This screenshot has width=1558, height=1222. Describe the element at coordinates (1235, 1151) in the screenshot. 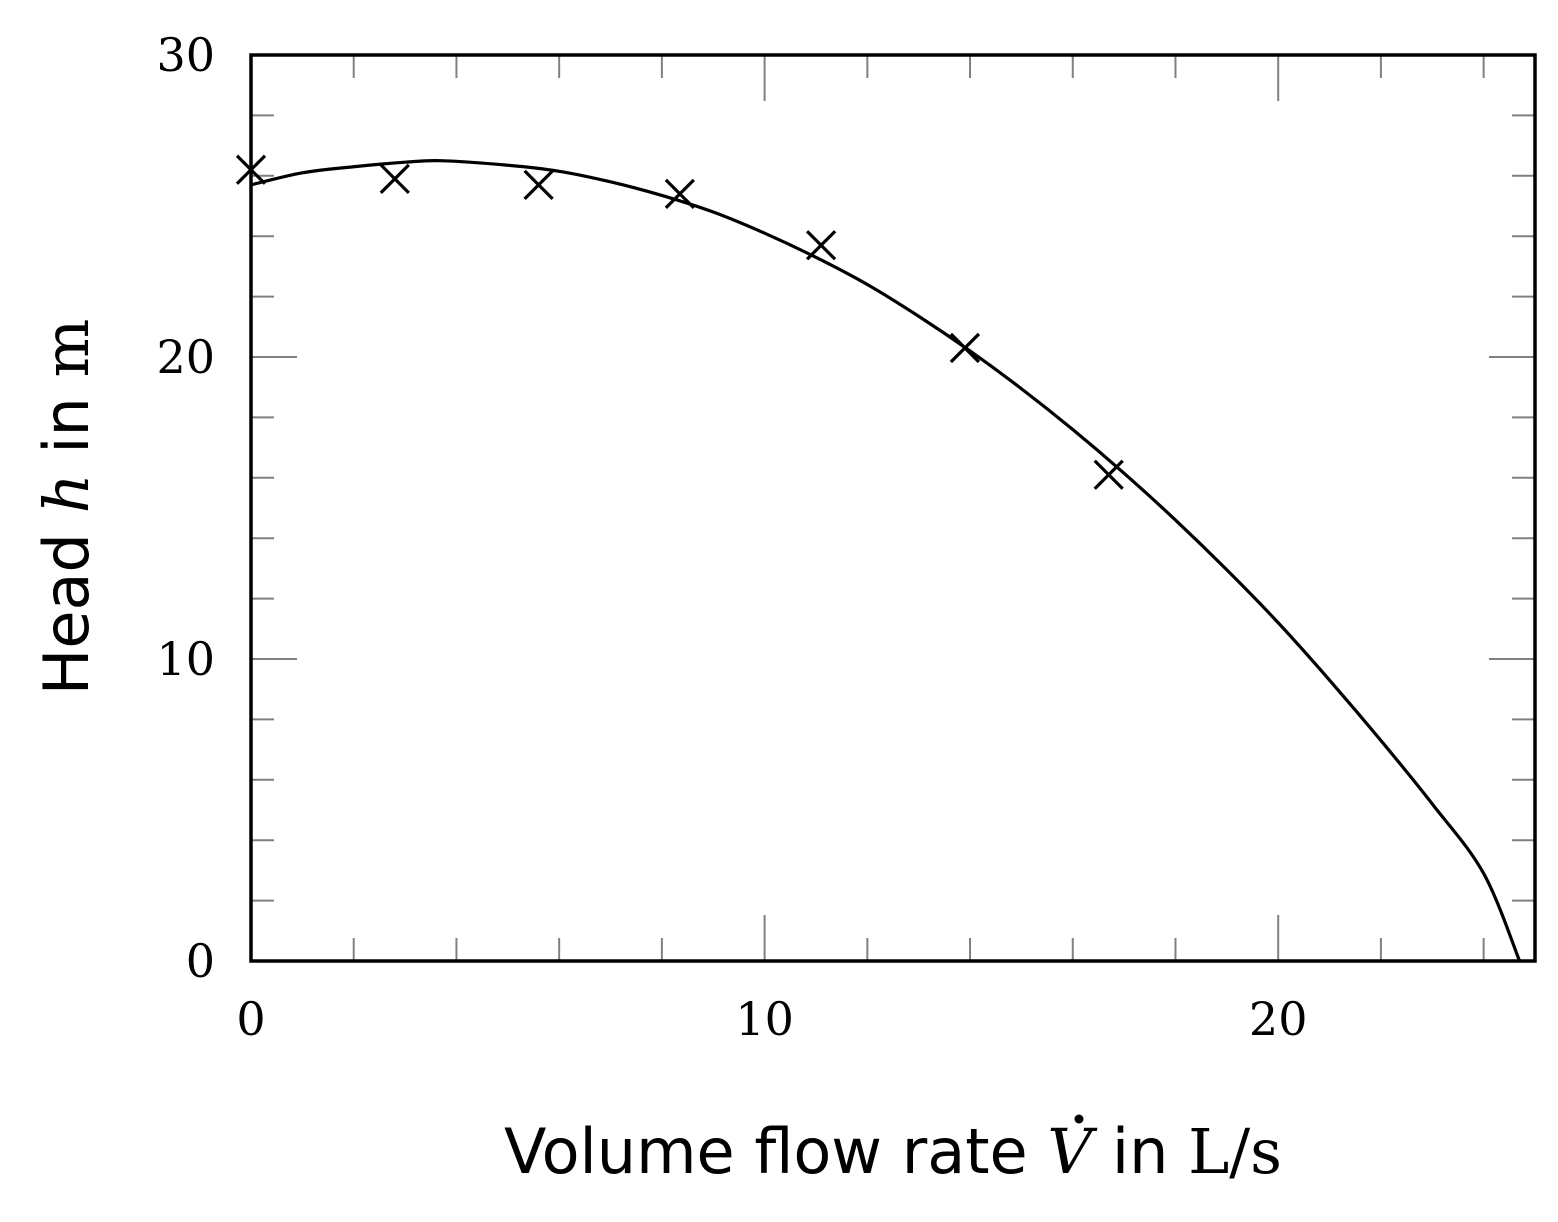

I see `x-axis-unit: L/s` at that location.